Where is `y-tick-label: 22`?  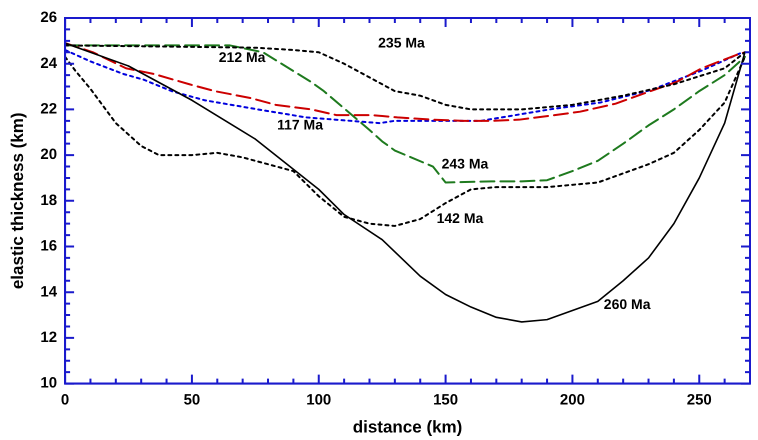 y-tick-label: 22 is located at coordinates (49, 109).